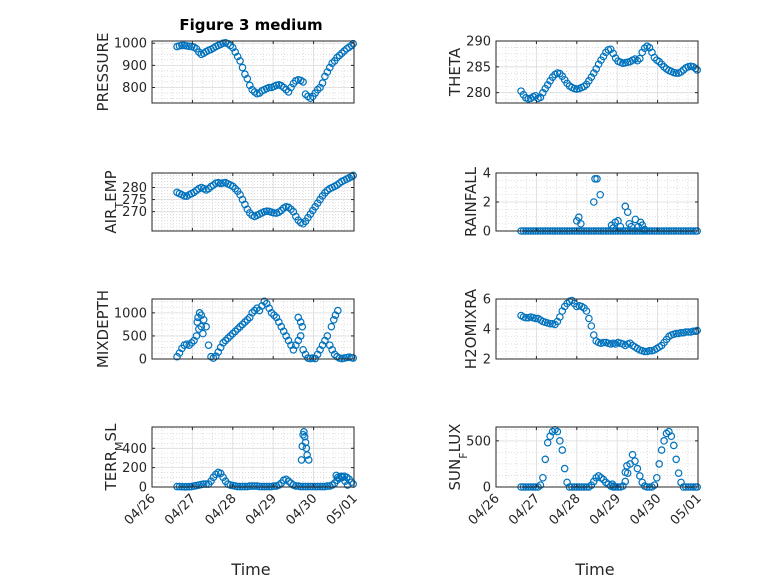  Describe the element at coordinates (180, 509) in the screenshot. I see `x-tick-label: 04/27` at that location.